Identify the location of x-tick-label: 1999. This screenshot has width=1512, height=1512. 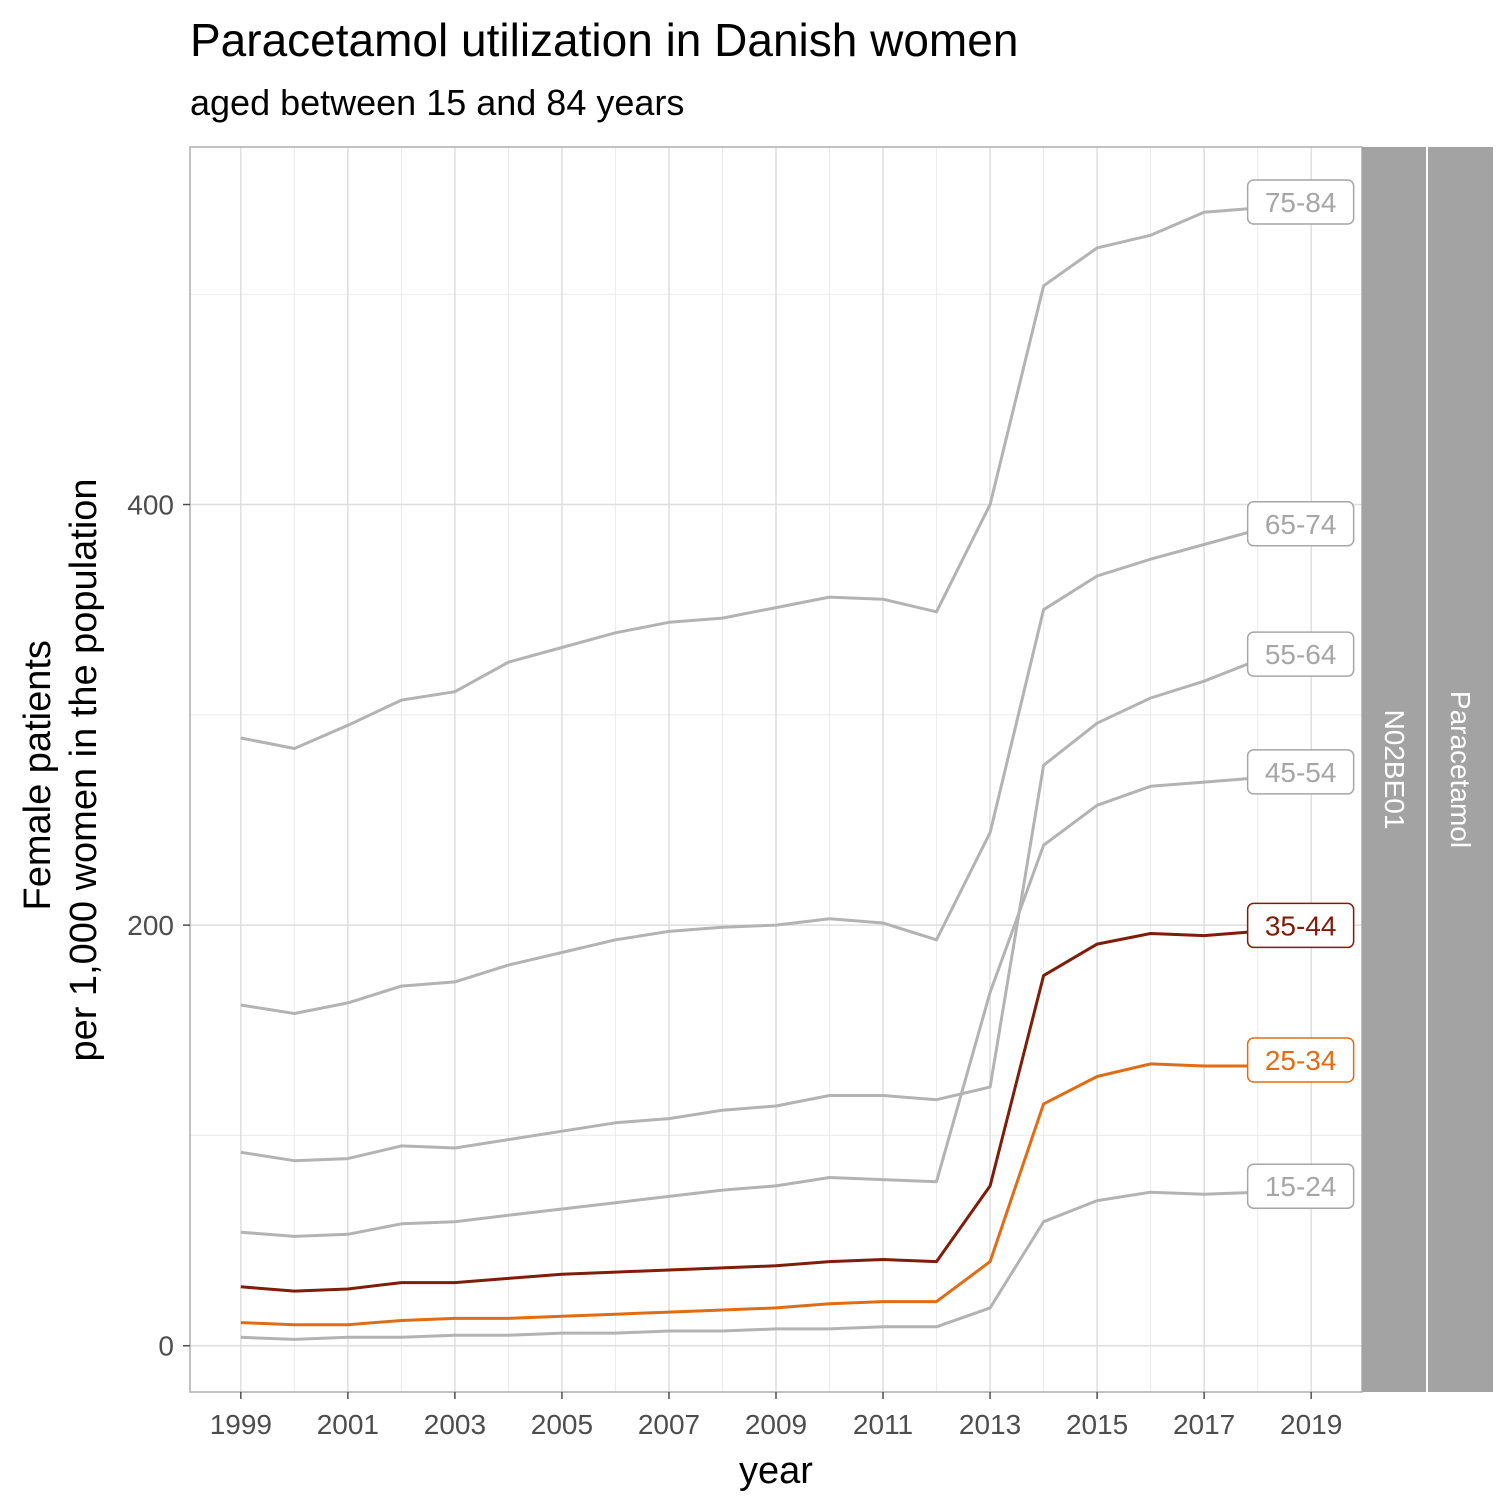
(241, 1424).